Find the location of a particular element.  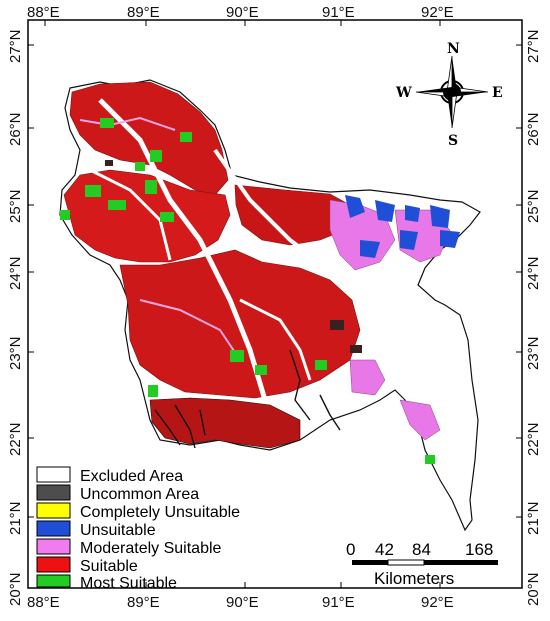

lon-label-88: 88°E is located at coordinates (43, 12).